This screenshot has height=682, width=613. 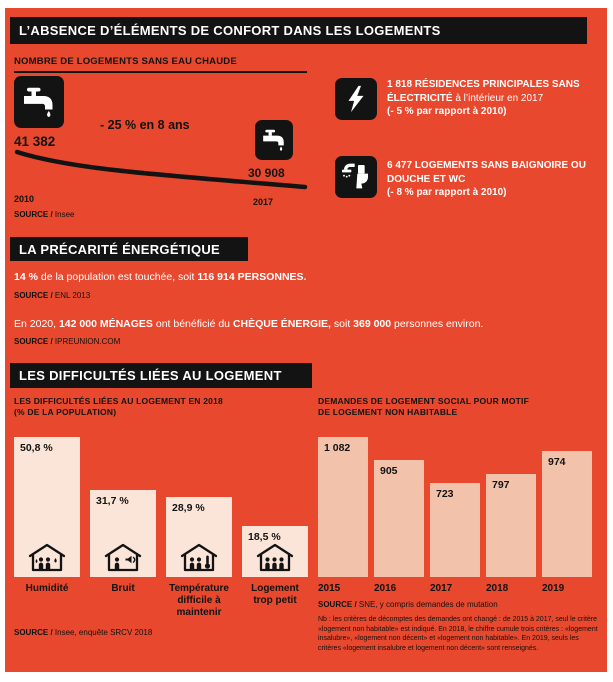 What do you see at coordinates (557, 461) in the screenshot?
I see `bar-value-label: 974` at bounding box center [557, 461].